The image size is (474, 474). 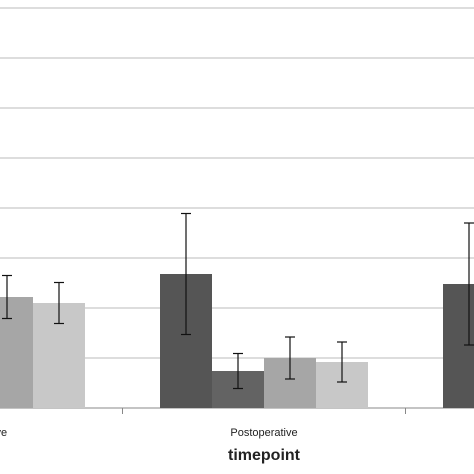 What do you see at coordinates (263, 433) in the screenshot?
I see `x-tick-label: Postoperative` at bounding box center [263, 433].